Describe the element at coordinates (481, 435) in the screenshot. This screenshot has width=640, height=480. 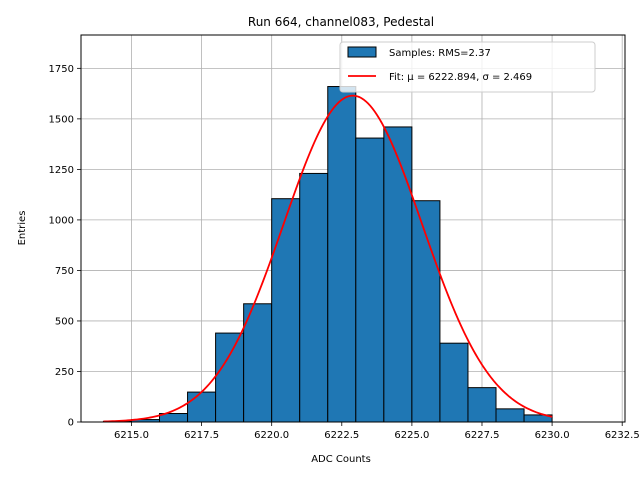
I see `x-tick-label: 6227.5` at that location.